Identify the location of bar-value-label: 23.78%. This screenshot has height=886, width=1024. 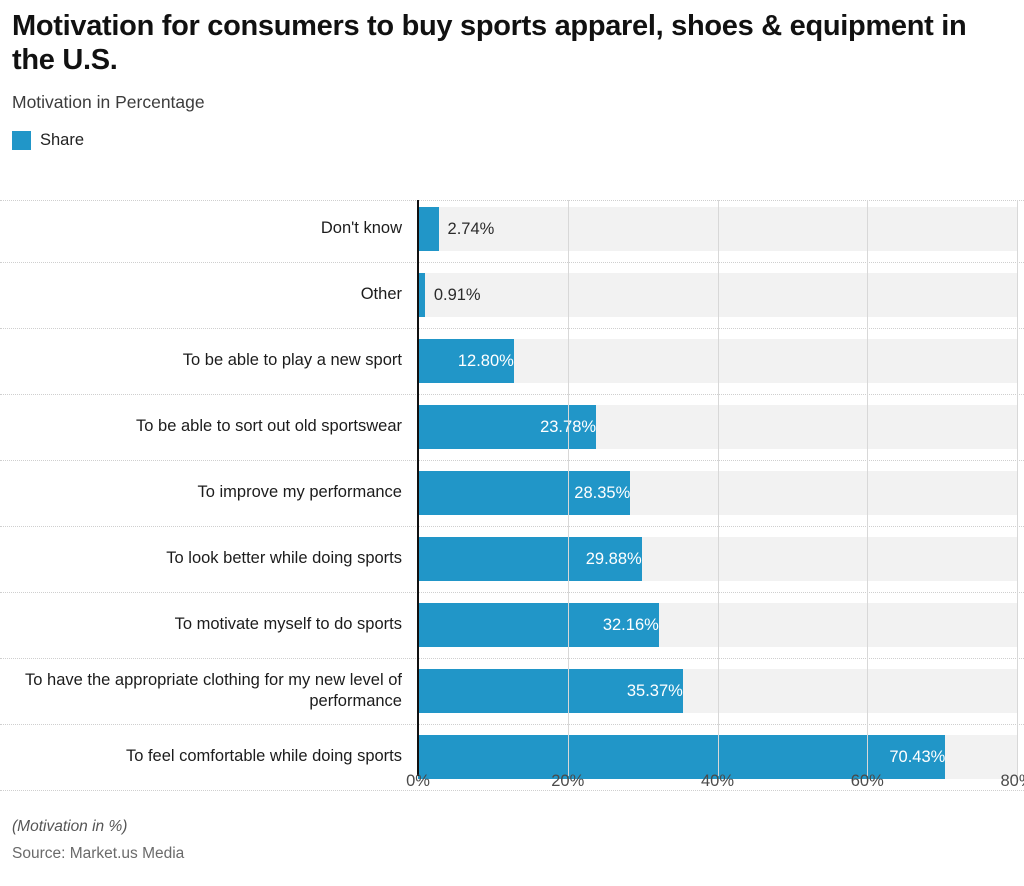
(568, 426).